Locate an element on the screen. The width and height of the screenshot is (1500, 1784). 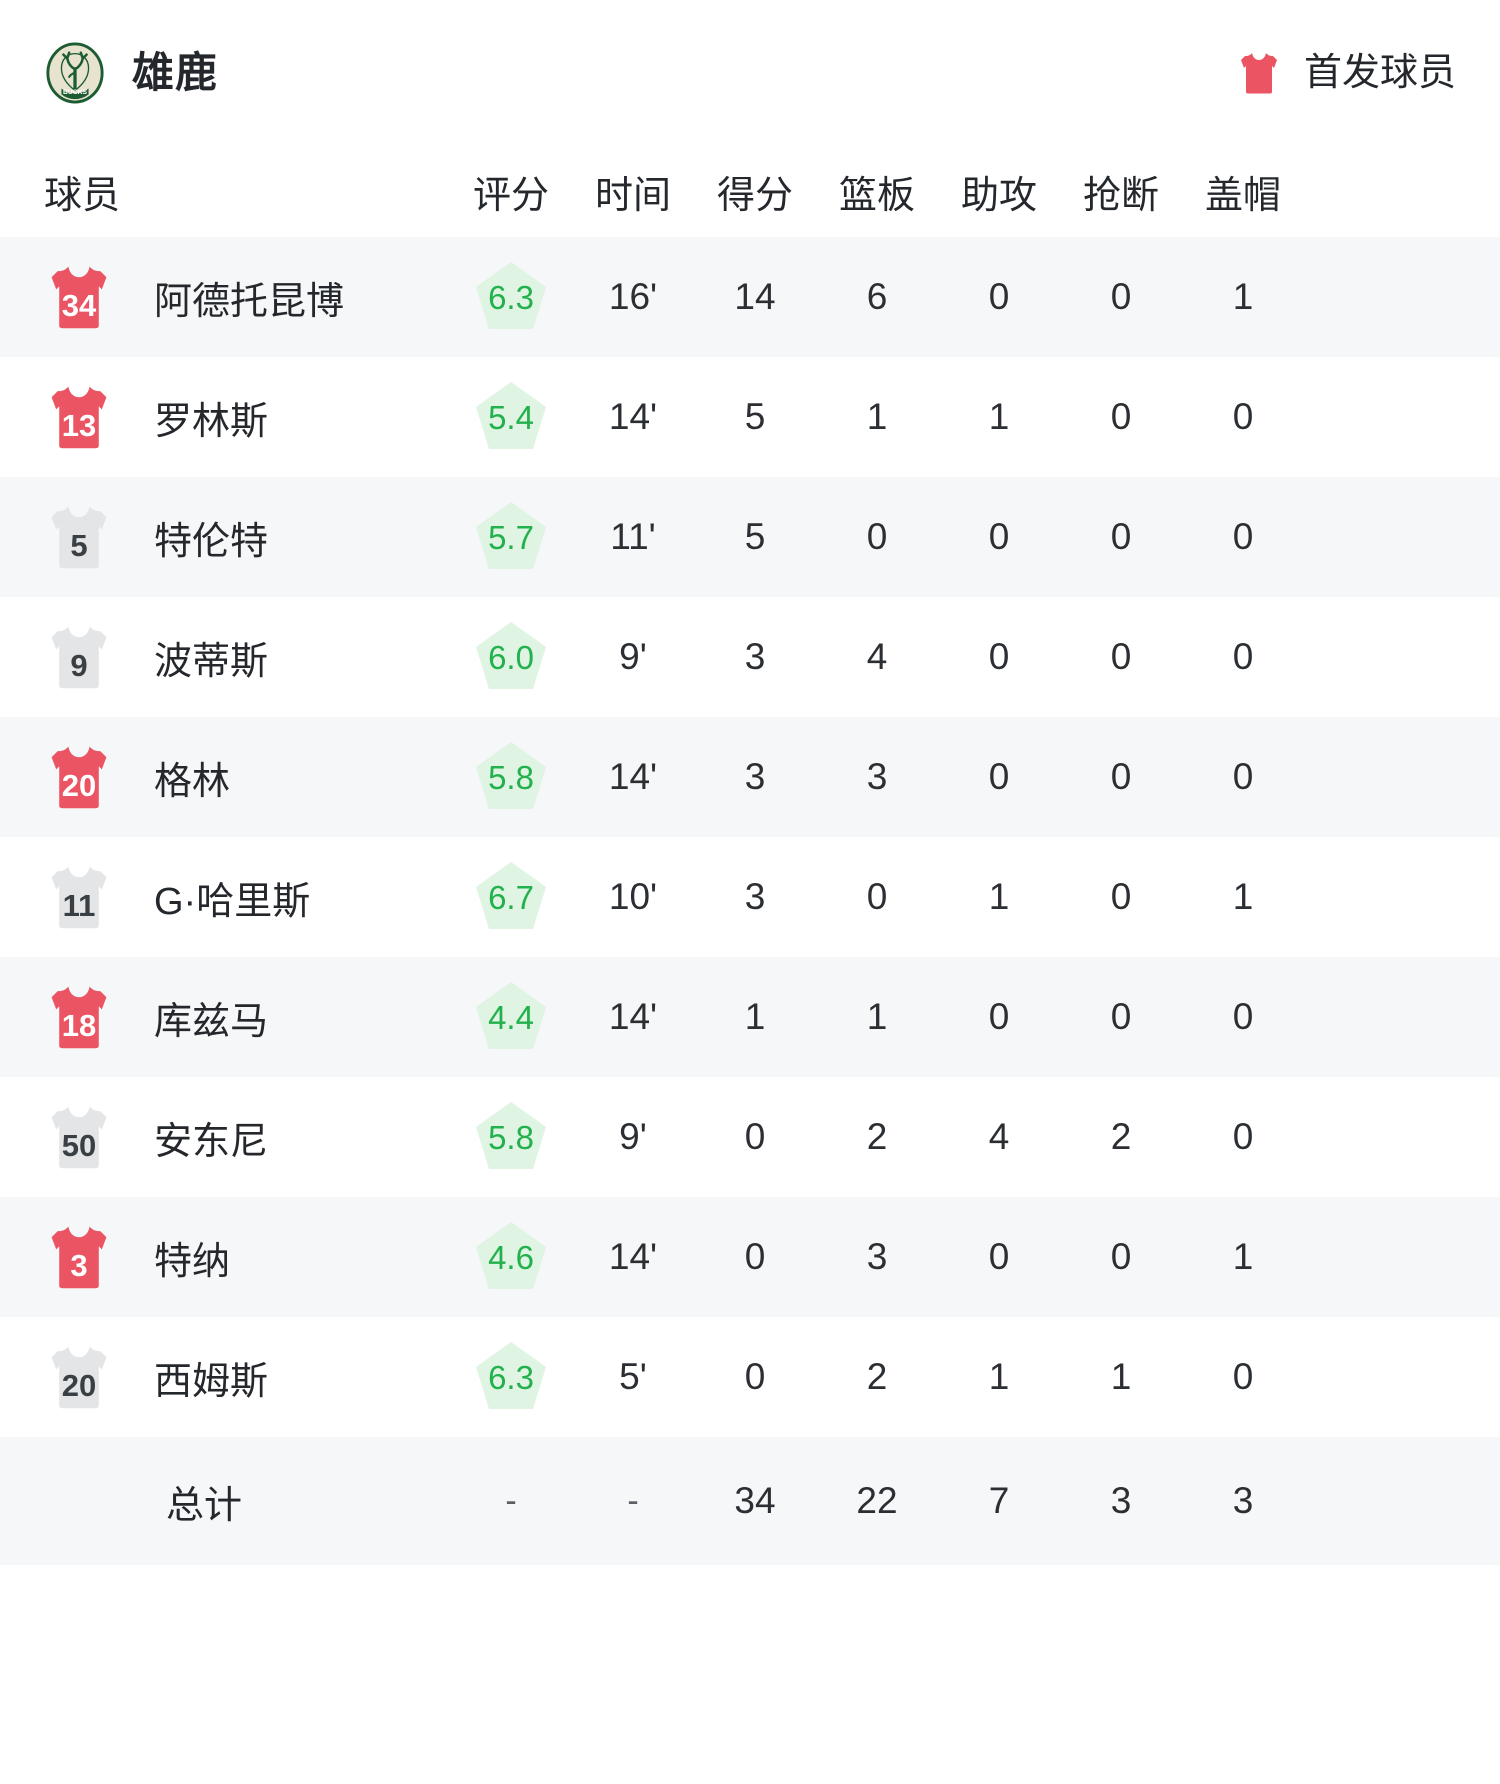
jersey-icon: 5 is located at coordinates (79, 537).